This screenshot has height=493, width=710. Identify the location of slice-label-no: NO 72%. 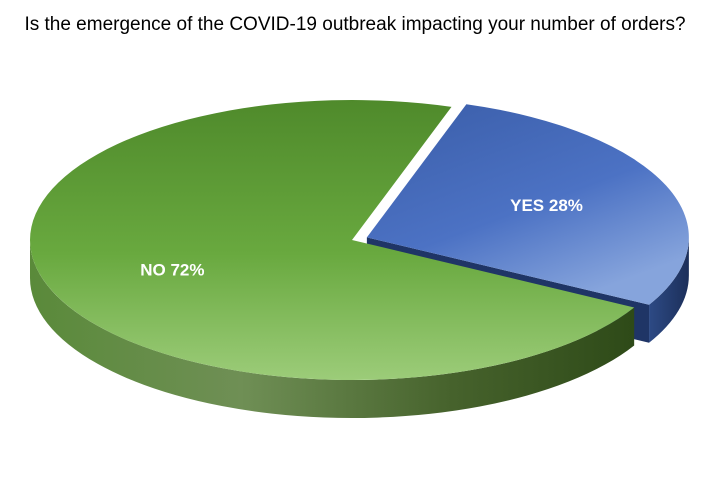
(172, 269).